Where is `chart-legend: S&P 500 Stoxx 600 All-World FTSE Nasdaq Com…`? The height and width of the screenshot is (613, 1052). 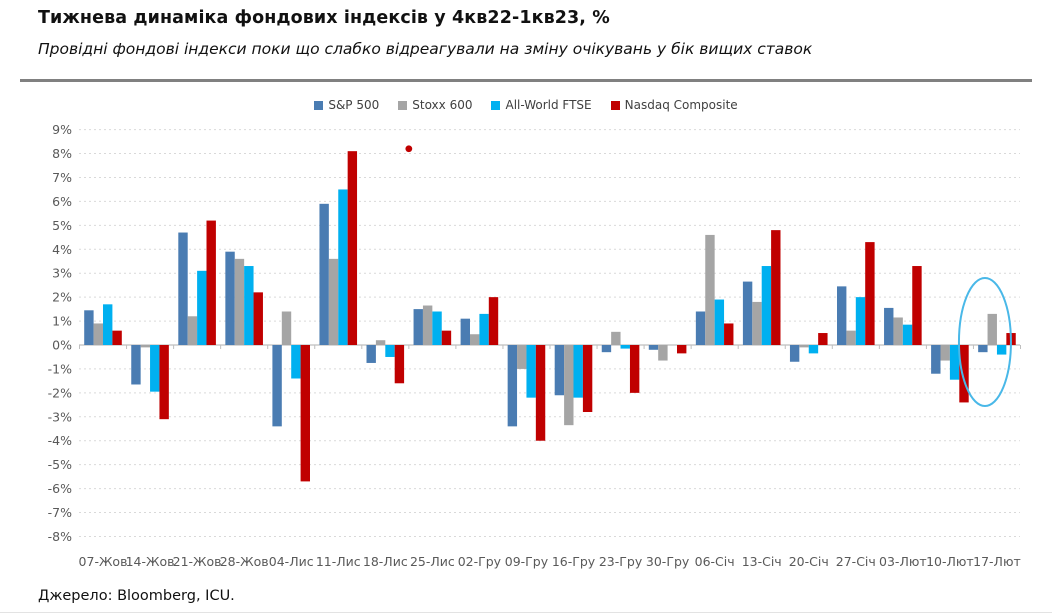
chart-legend: S&P 500 Stoxx 600 All-World FTSE Nasdaq Com… is located at coordinates (526, 105).